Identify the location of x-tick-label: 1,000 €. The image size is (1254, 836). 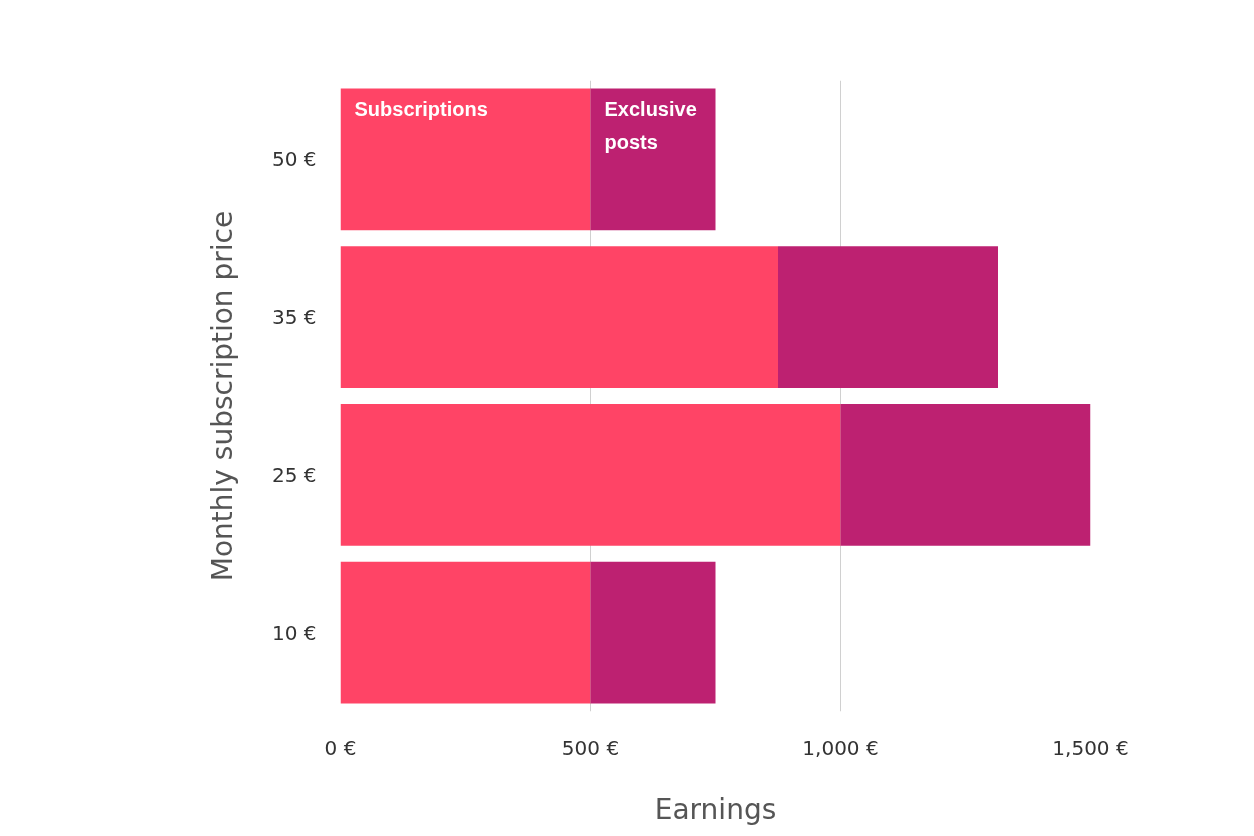
(840, 747).